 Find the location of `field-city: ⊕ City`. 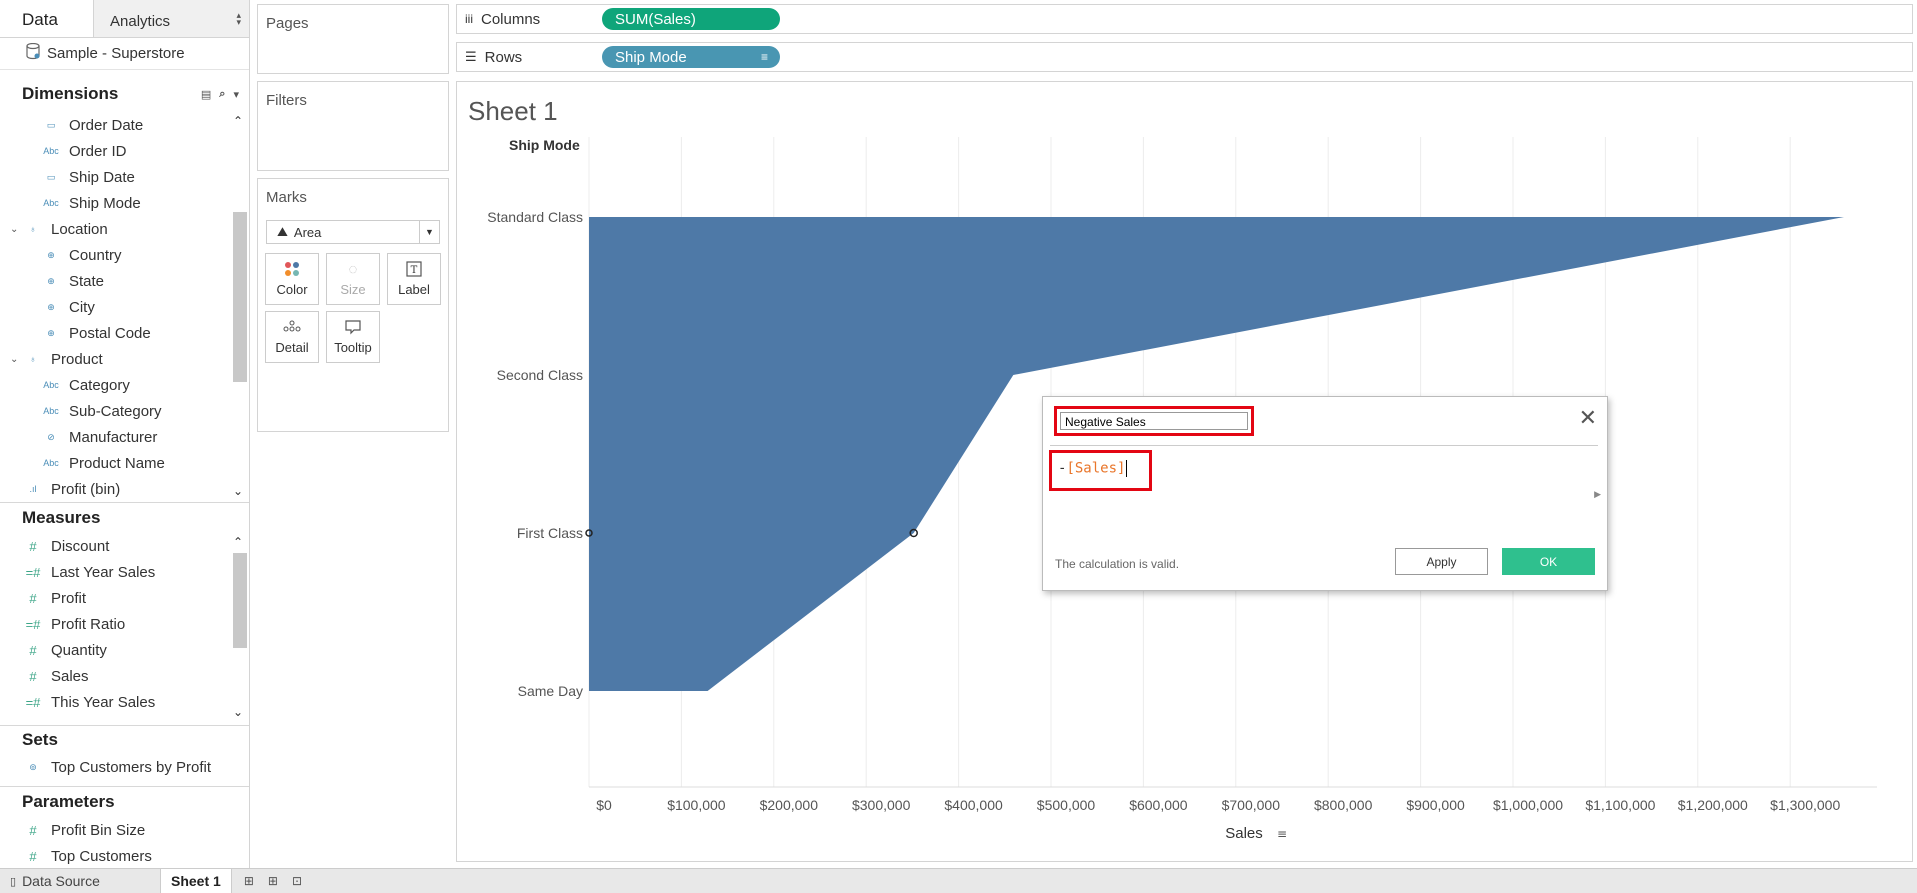

field-city: ⊕ City is located at coordinates (124, 307).